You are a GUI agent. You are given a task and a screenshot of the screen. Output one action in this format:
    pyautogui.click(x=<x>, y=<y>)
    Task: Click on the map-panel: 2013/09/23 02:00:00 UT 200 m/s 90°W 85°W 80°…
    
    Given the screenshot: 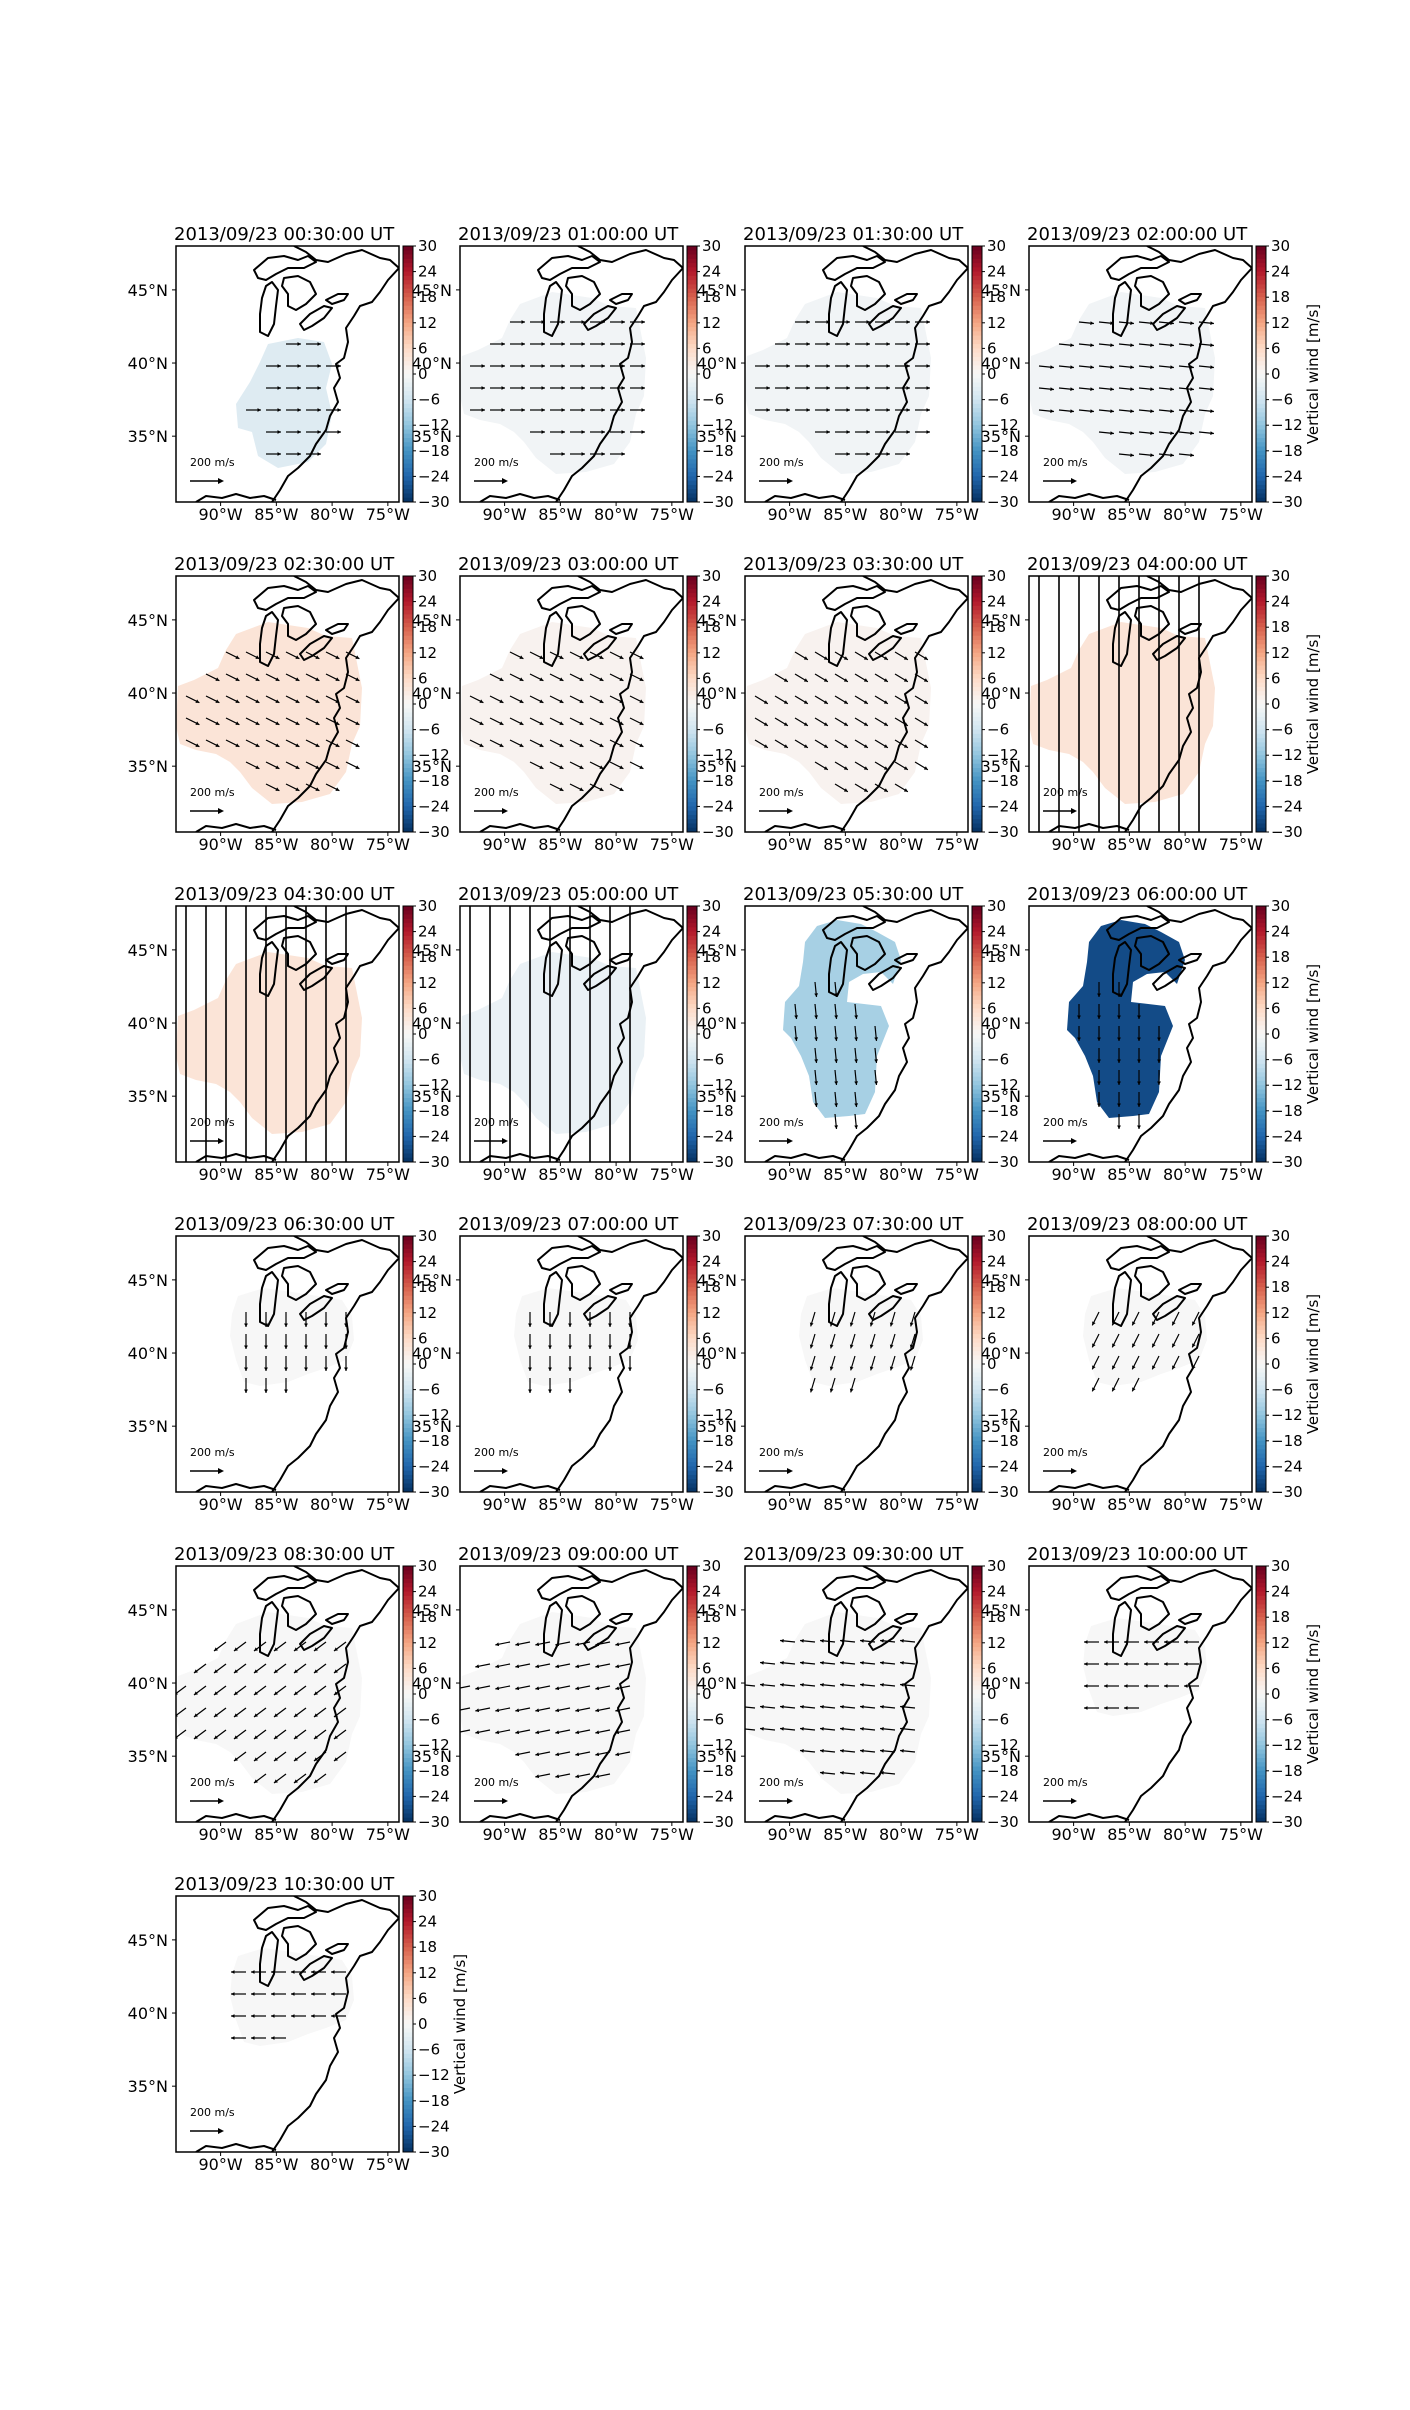 What is the action you would take?
    pyautogui.click(x=1151, y=379)
    